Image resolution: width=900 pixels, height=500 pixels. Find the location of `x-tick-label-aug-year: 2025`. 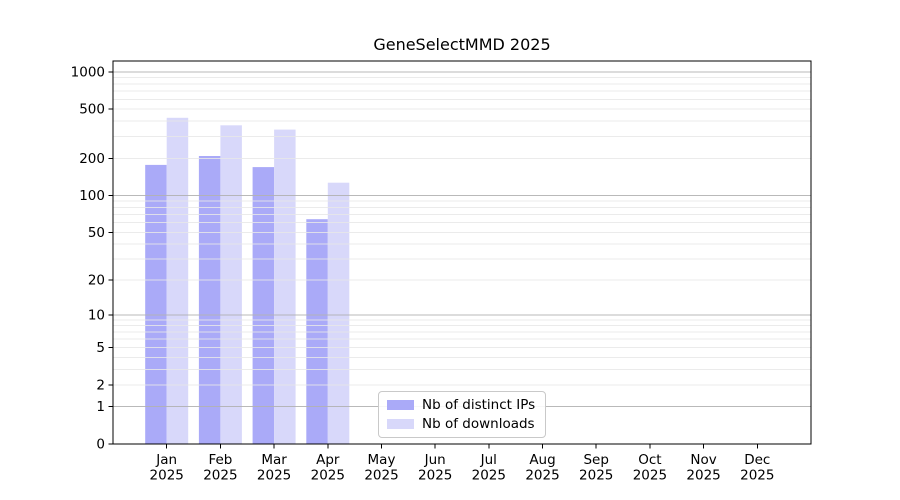

x-tick-label-aug-year: 2025 is located at coordinates (542, 476).